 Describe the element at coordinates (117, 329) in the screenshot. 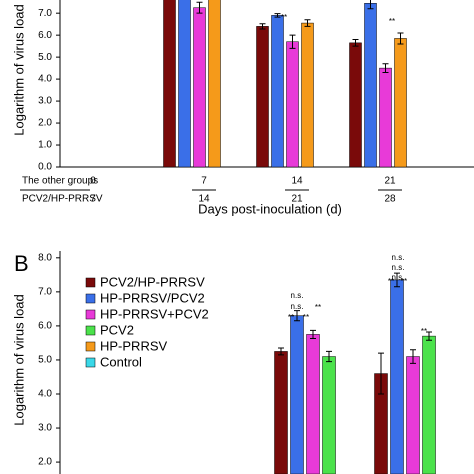

I see `legend-label: PCV2` at that location.